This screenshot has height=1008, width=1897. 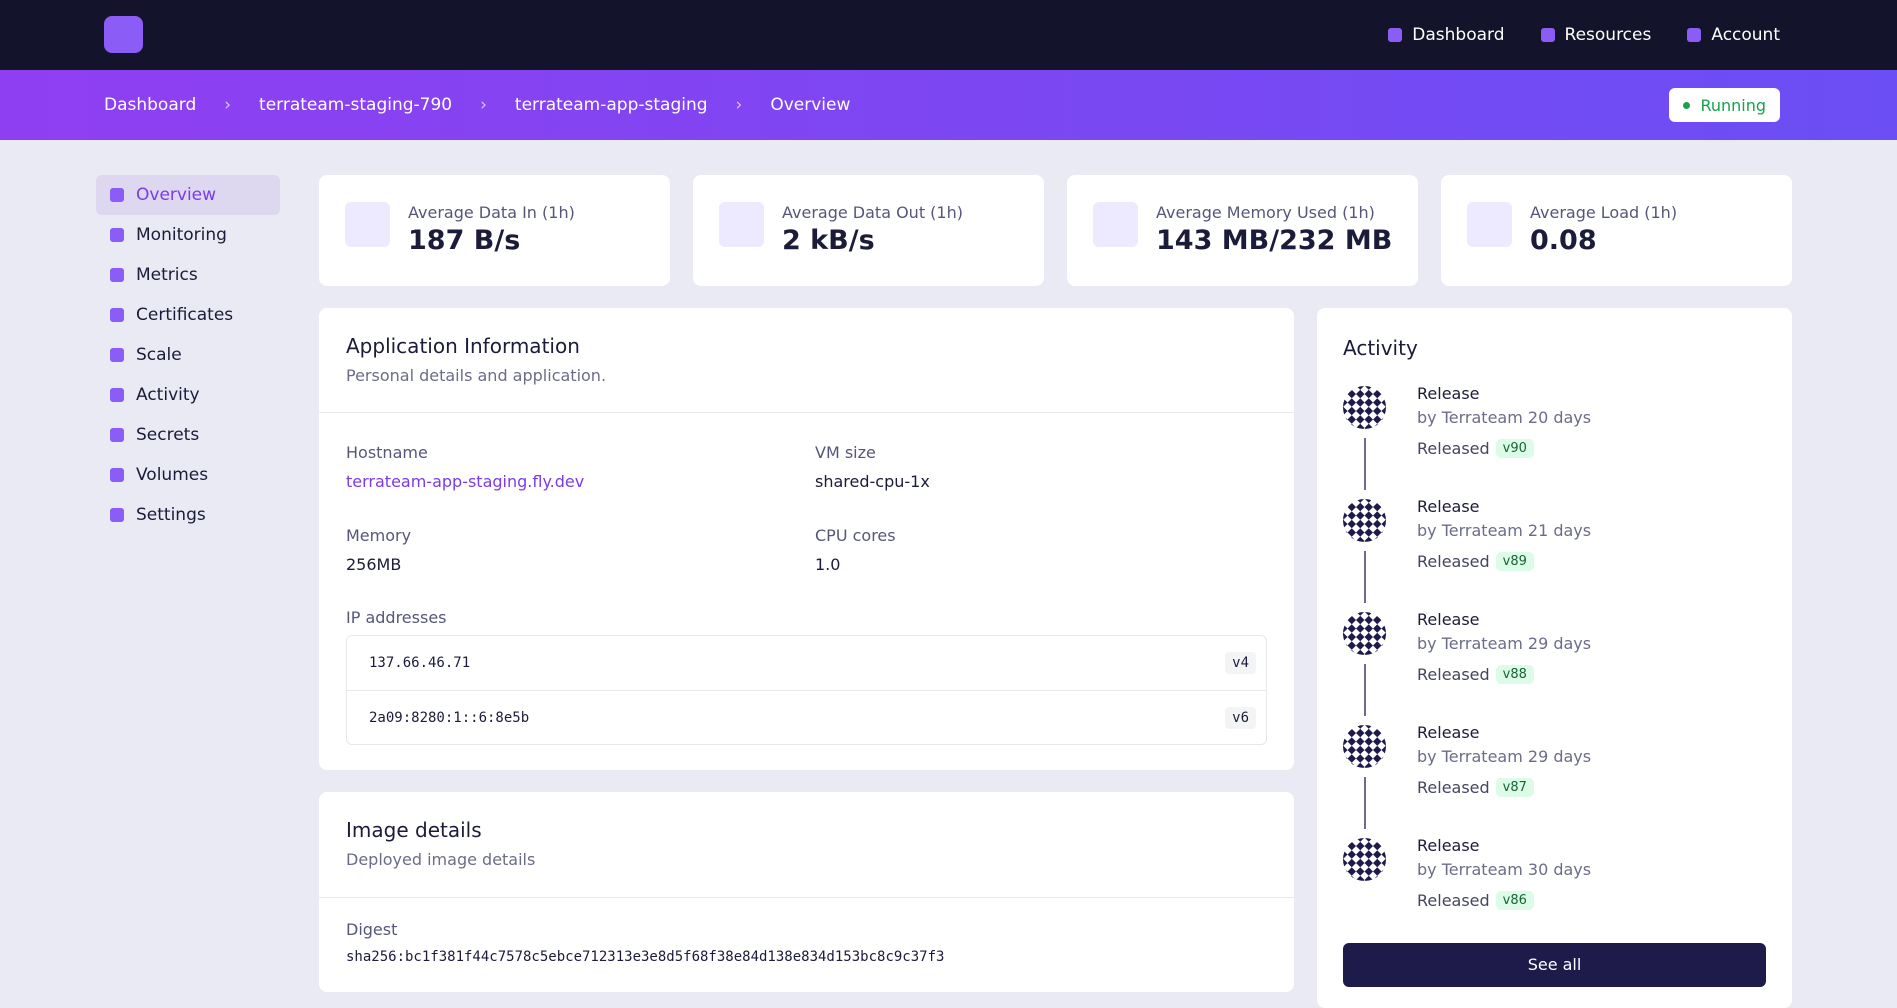 I want to click on breadcrumb-item: Overview, so click(x=810, y=105).